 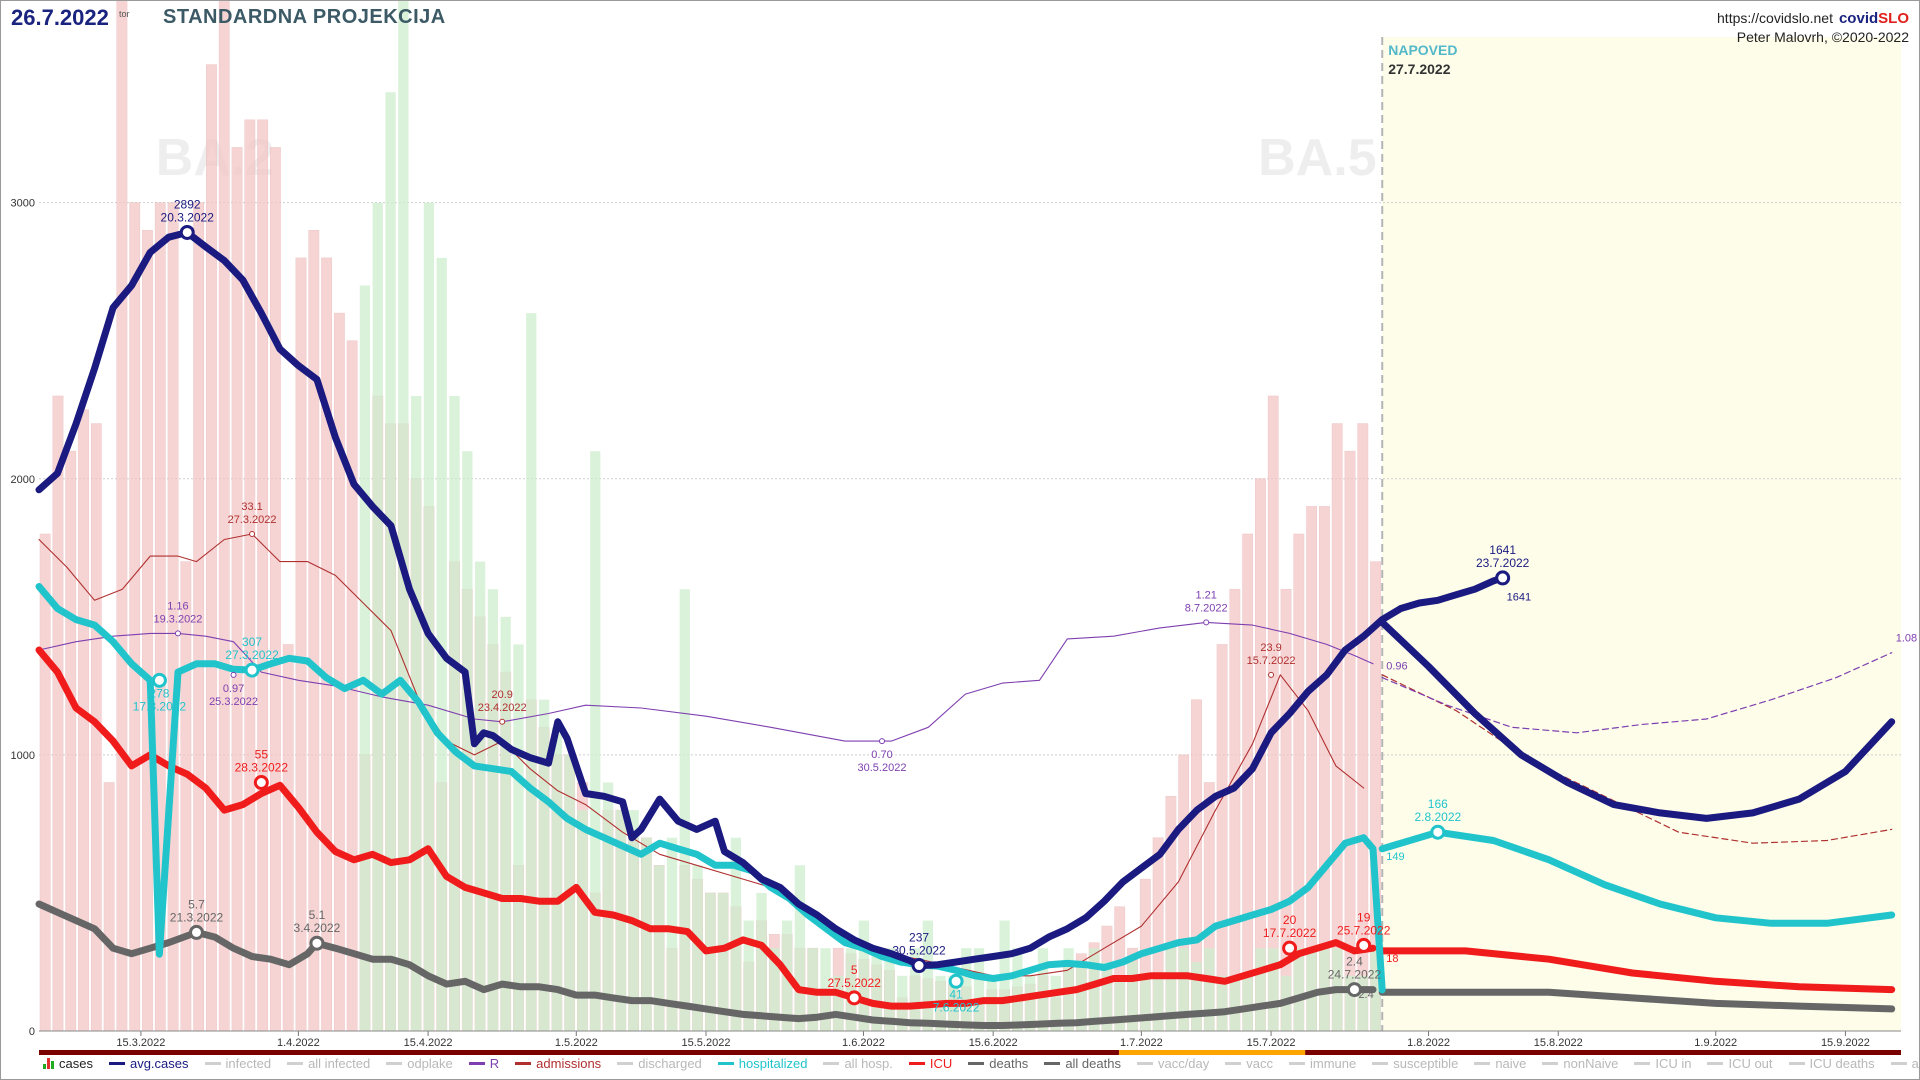 What do you see at coordinates (1290, 920) in the screenshot?
I see `icu-peak-value: 20` at bounding box center [1290, 920].